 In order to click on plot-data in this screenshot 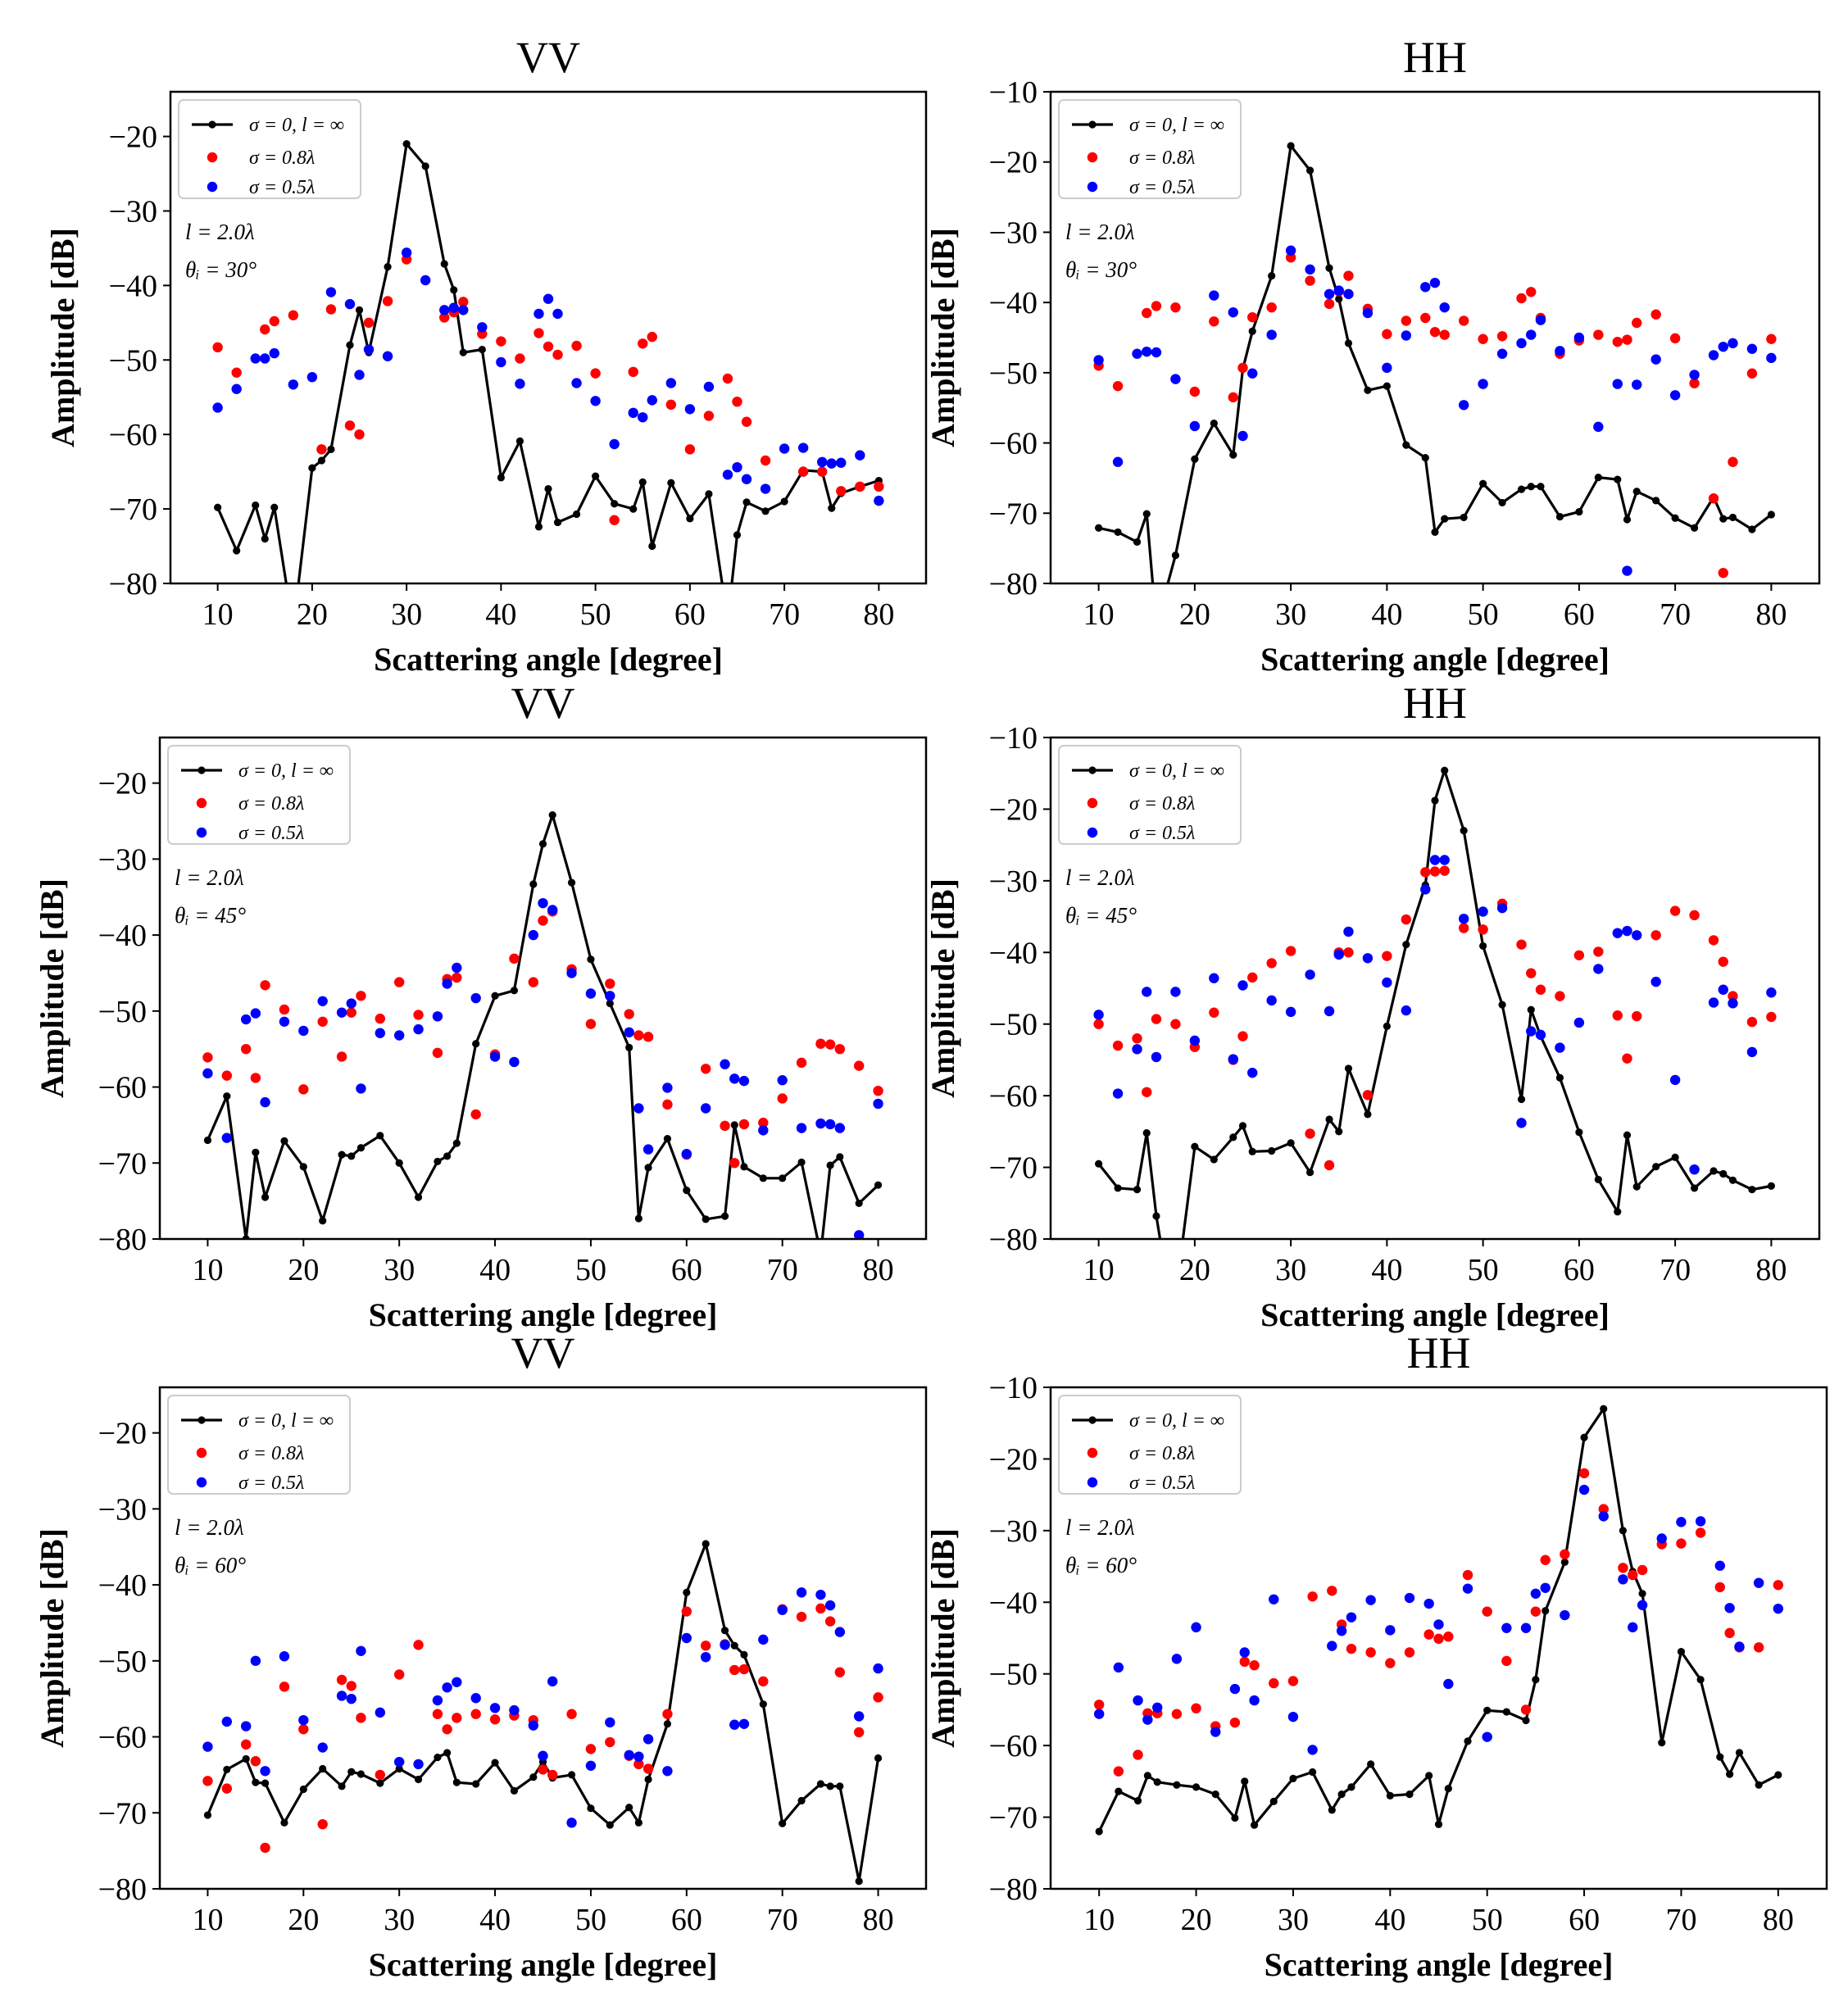, I will do `click(548, 361)`.